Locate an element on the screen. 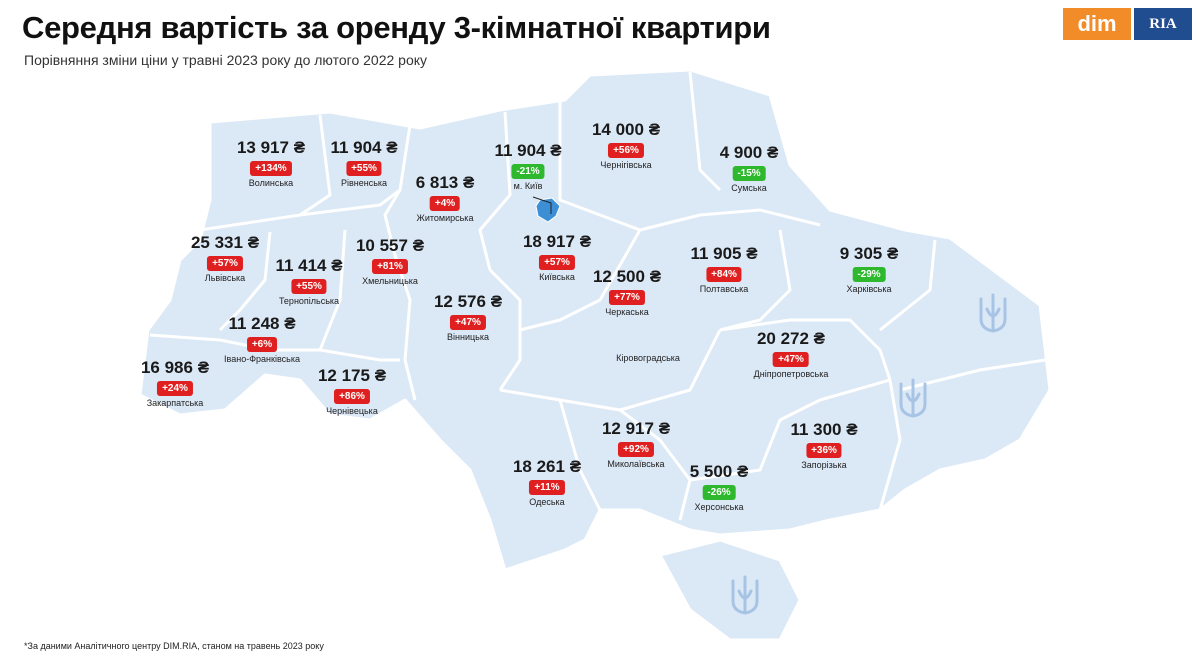 This screenshot has width=1200, height=659. region-label: 6 813 ₴ +4% Житомирська is located at coordinates (445, 198).